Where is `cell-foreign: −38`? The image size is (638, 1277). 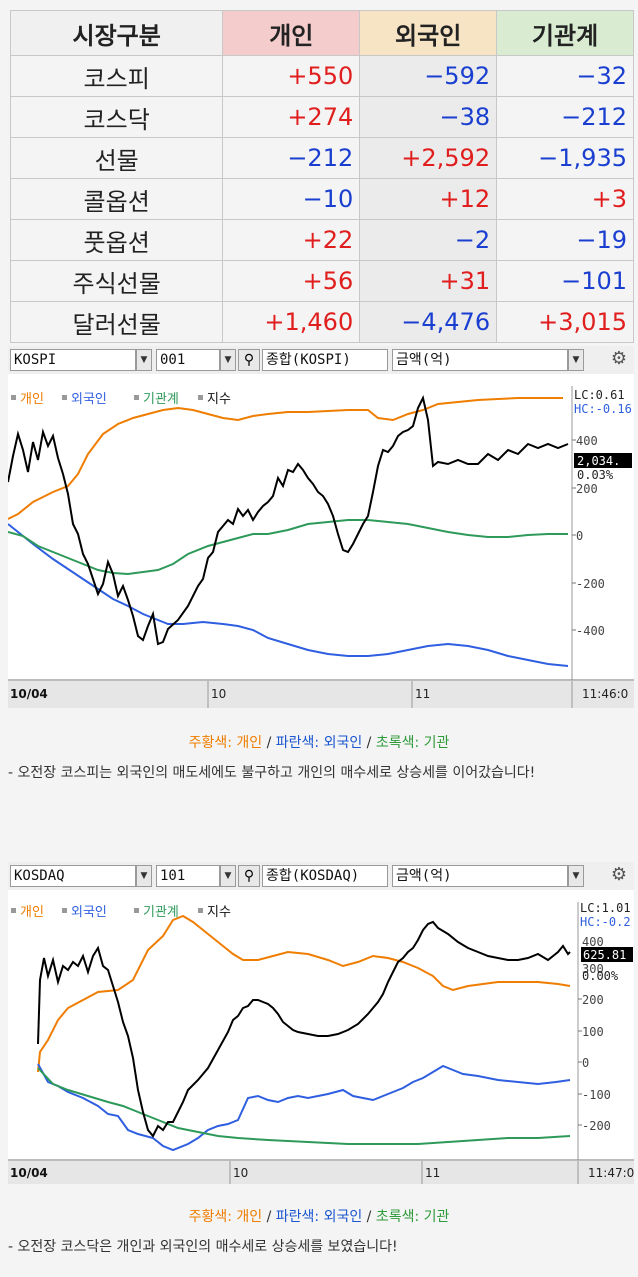
cell-foreign: −38 is located at coordinates (428, 117).